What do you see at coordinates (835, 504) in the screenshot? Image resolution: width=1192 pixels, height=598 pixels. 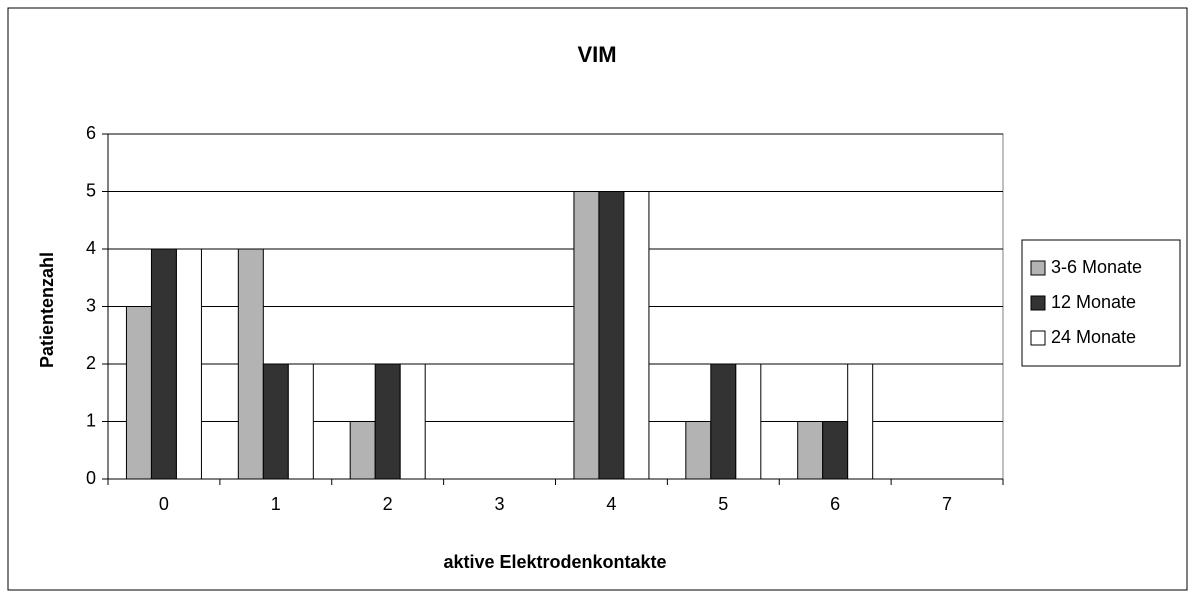 I see `x-tick-label: 6` at bounding box center [835, 504].